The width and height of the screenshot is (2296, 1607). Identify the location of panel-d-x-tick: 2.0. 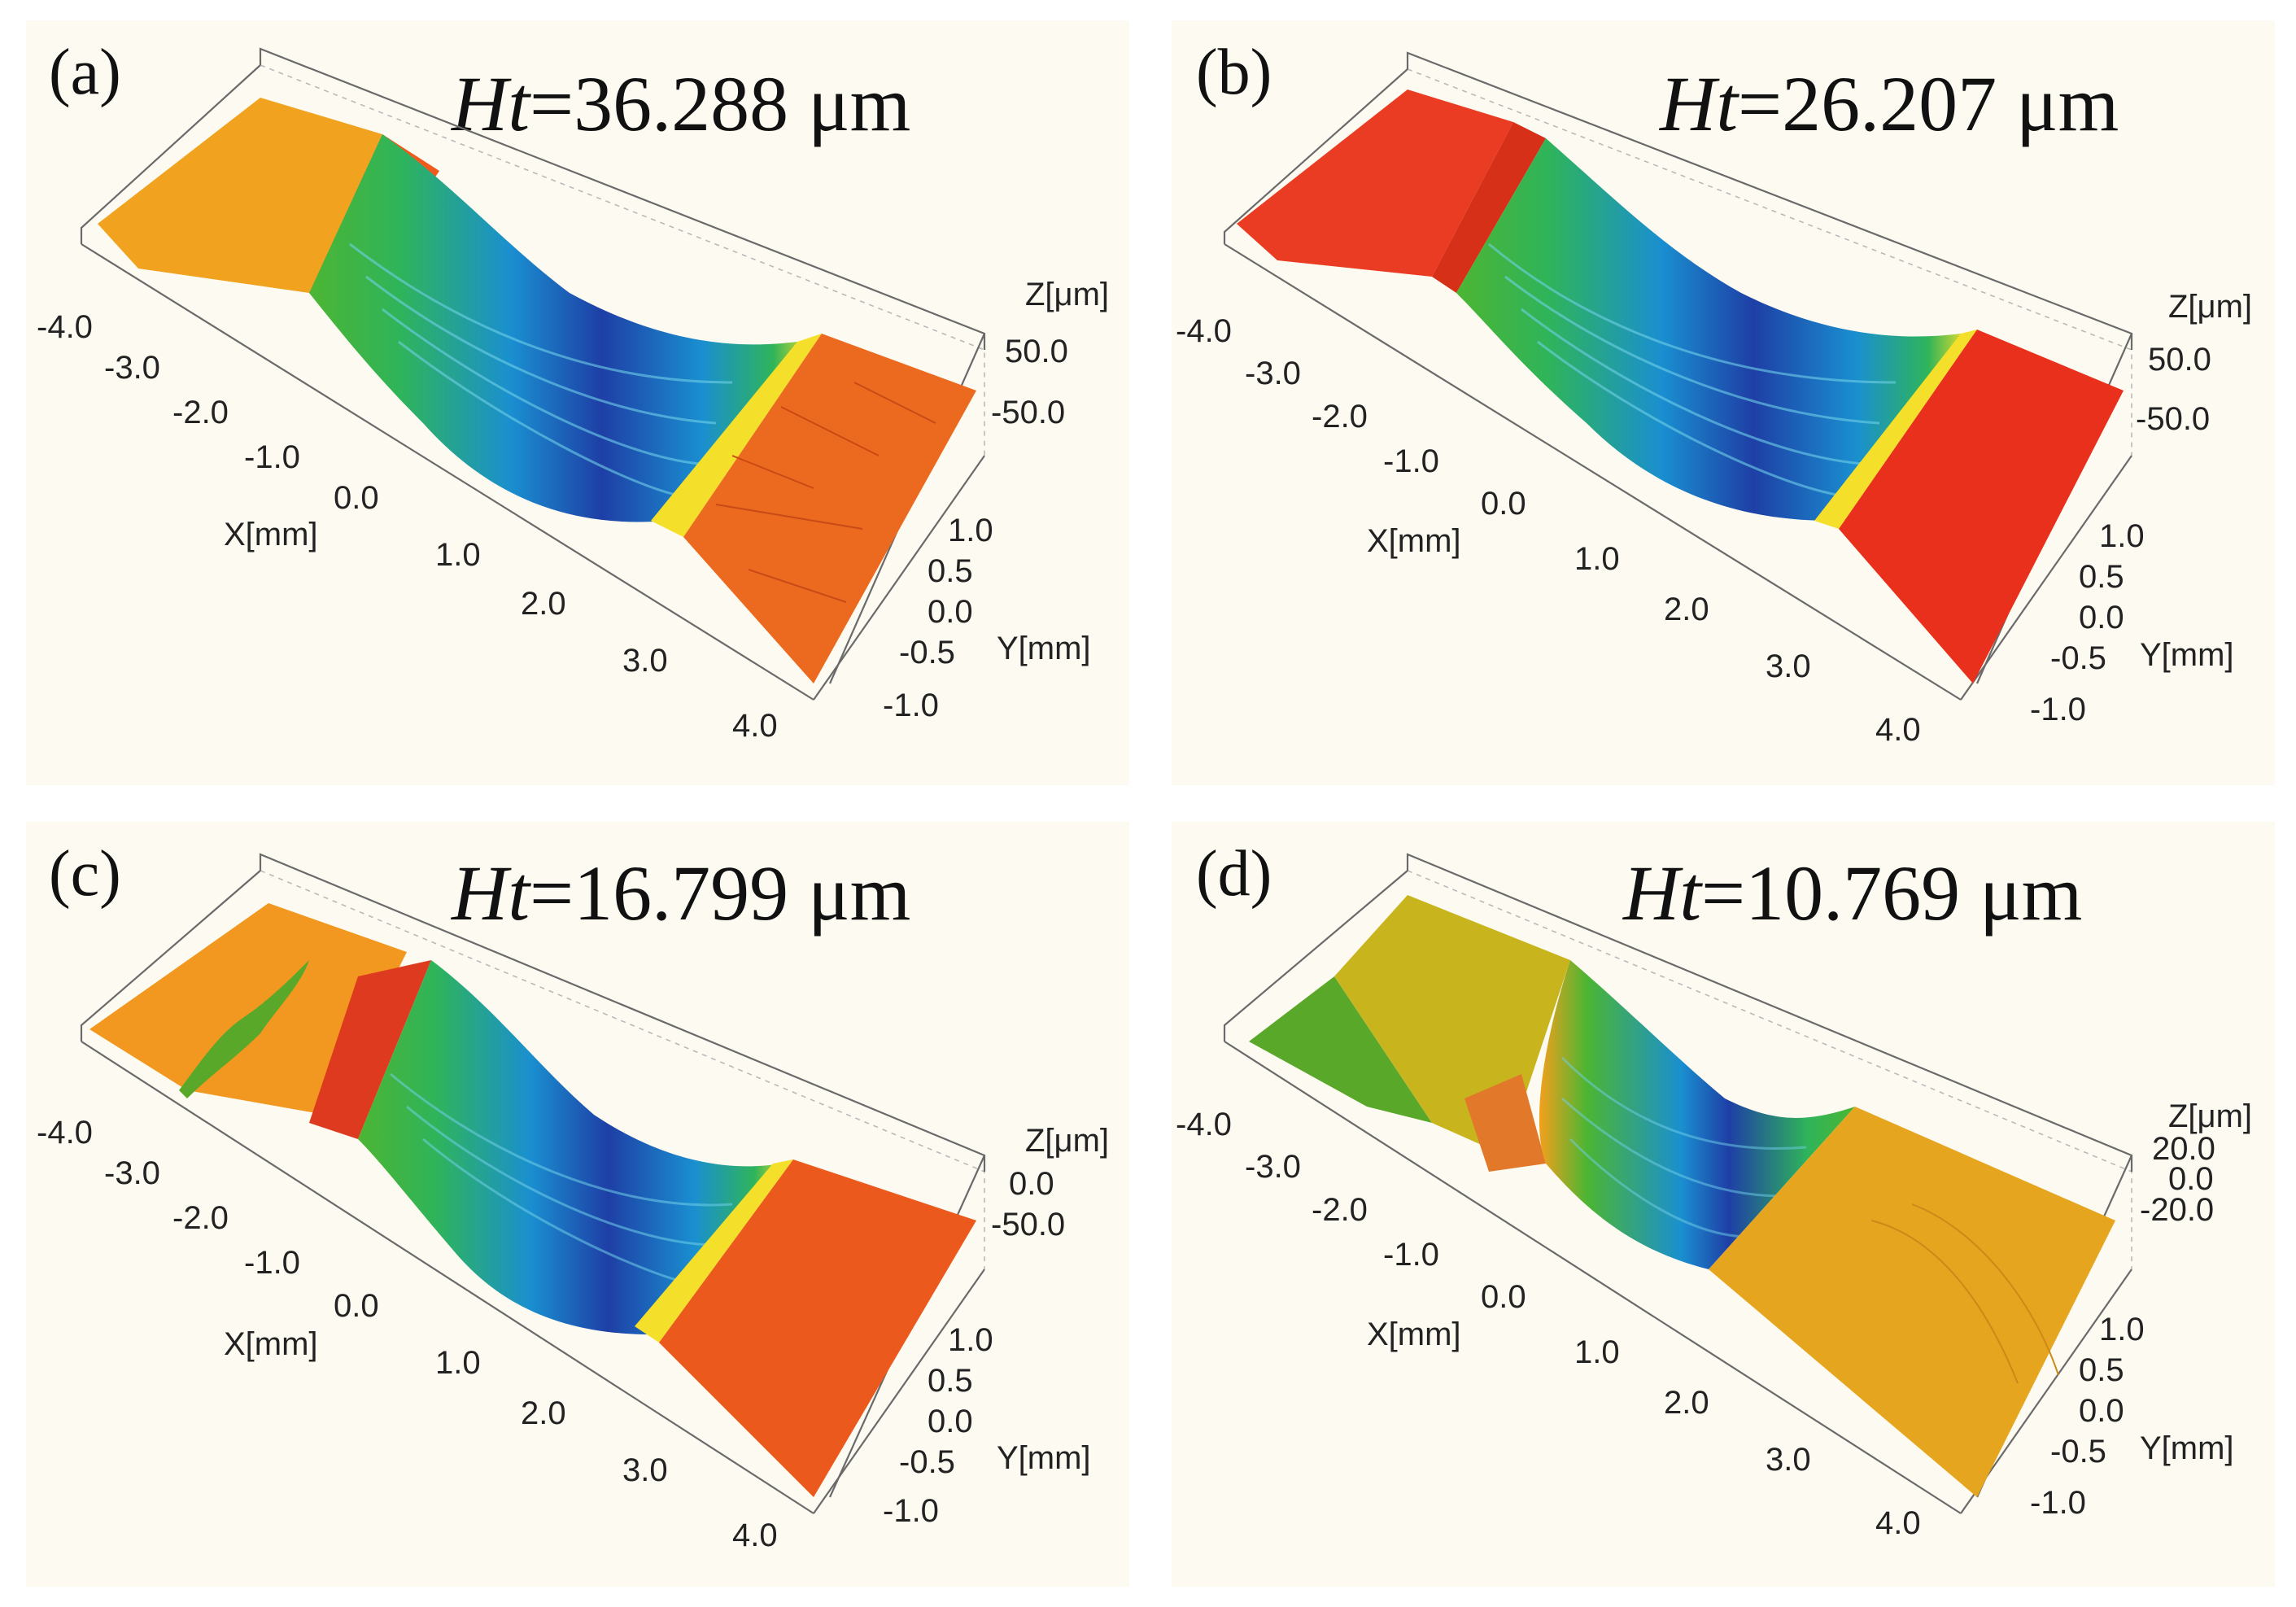
(1686, 1403).